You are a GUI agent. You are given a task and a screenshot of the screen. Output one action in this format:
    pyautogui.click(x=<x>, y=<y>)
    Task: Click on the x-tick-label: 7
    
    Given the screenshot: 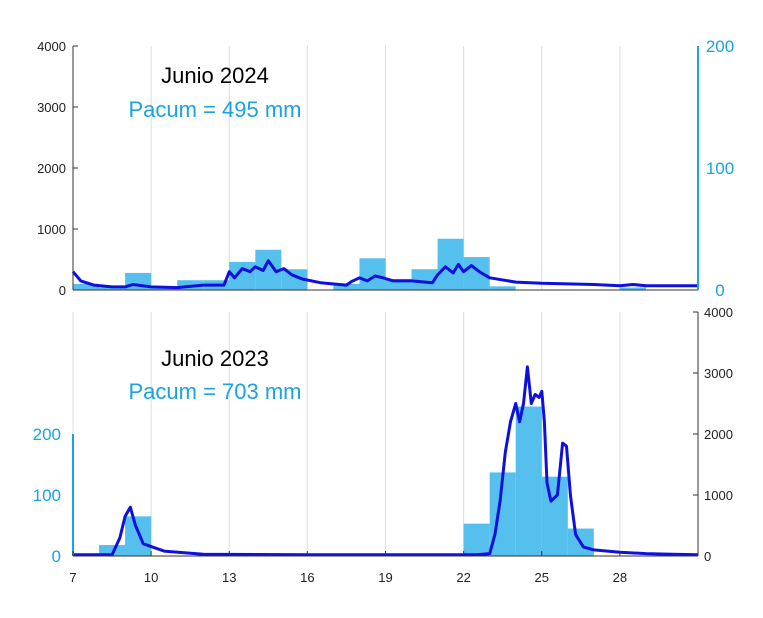 What is the action you would take?
    pyautogui.click(x=72, y=577)
    